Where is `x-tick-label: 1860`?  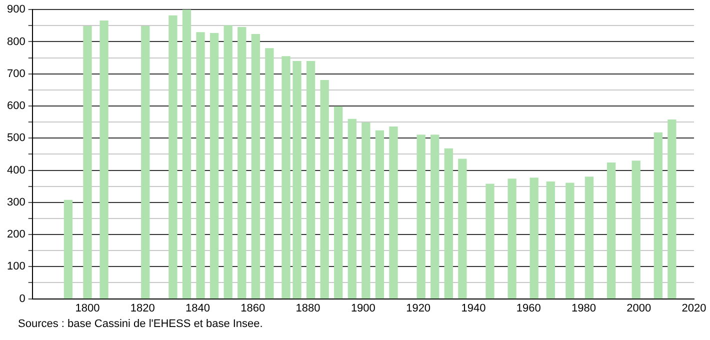 x-tick-label: 1860 is located at coordinates (253, 308).